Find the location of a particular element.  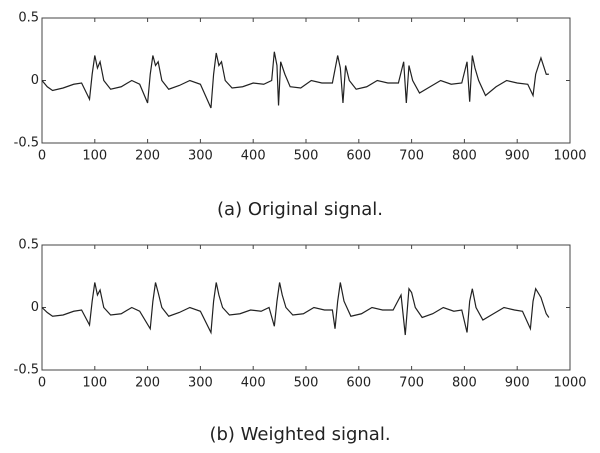

caption: (b) Weighted signal. is located at coordinates (299, 434).